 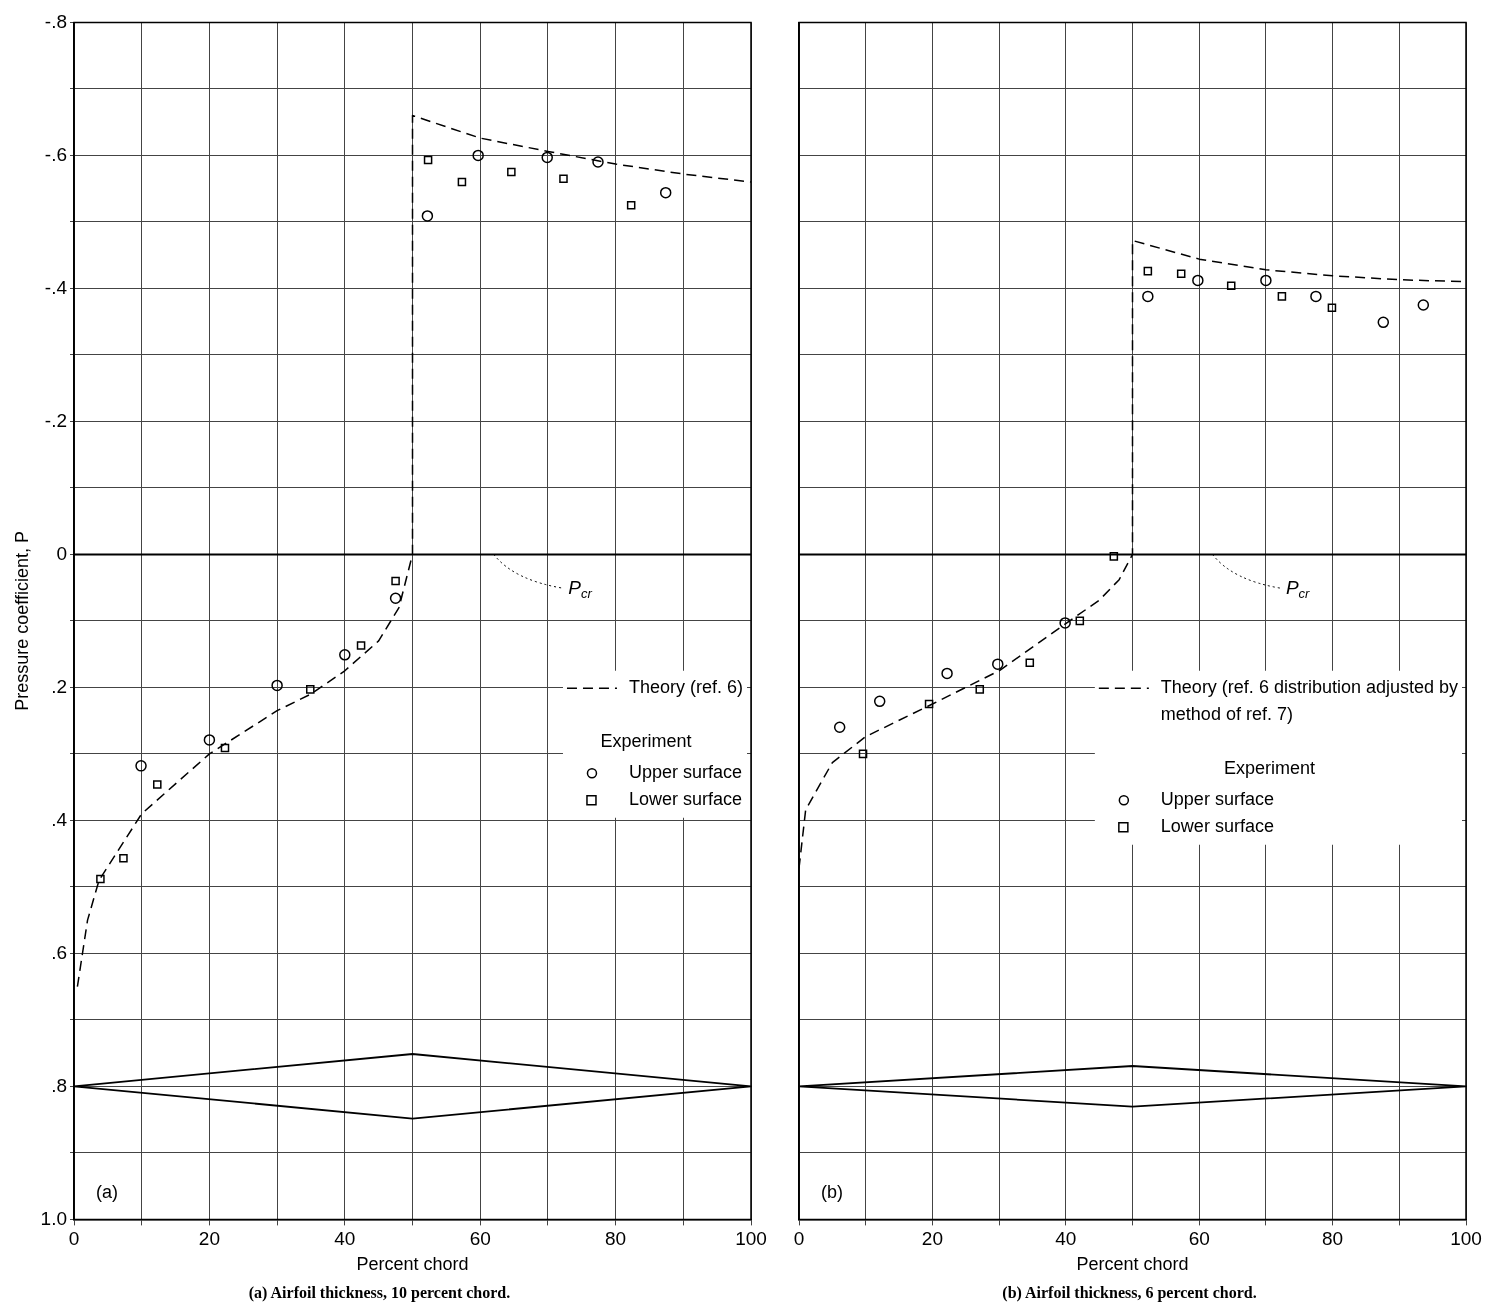 I want to click on annotation: (a), so click(x=107, y=1192).